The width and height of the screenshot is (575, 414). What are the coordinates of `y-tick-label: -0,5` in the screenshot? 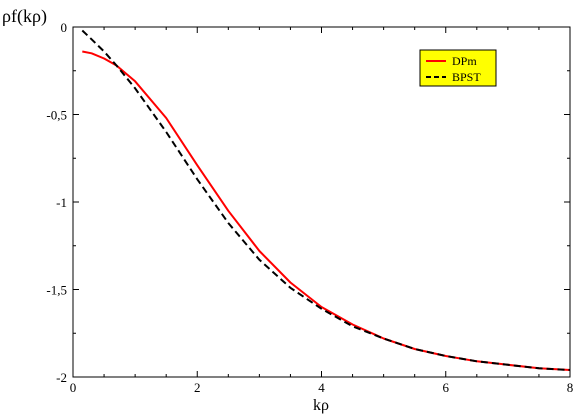 It's located at (56, 115).